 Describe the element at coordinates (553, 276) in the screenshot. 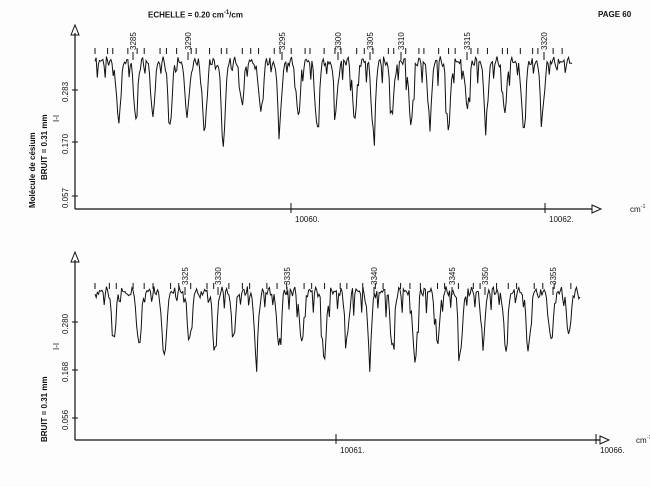

I see `line-number-label: 3355` at that location.